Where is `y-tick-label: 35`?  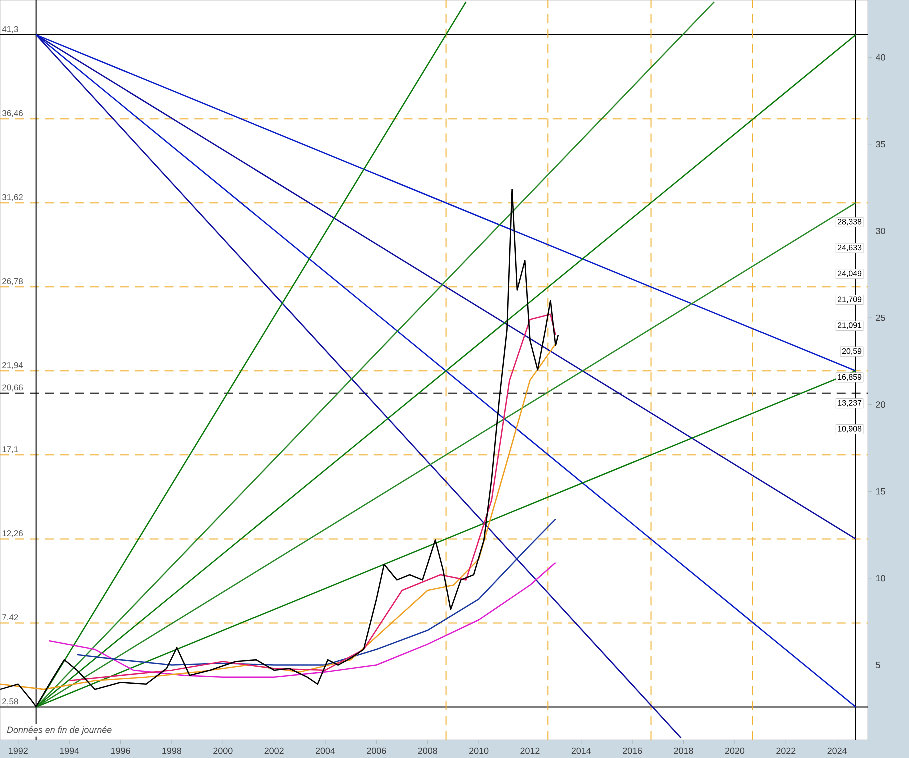
y-tick-label: 35 is located at coordinates (881, 144).